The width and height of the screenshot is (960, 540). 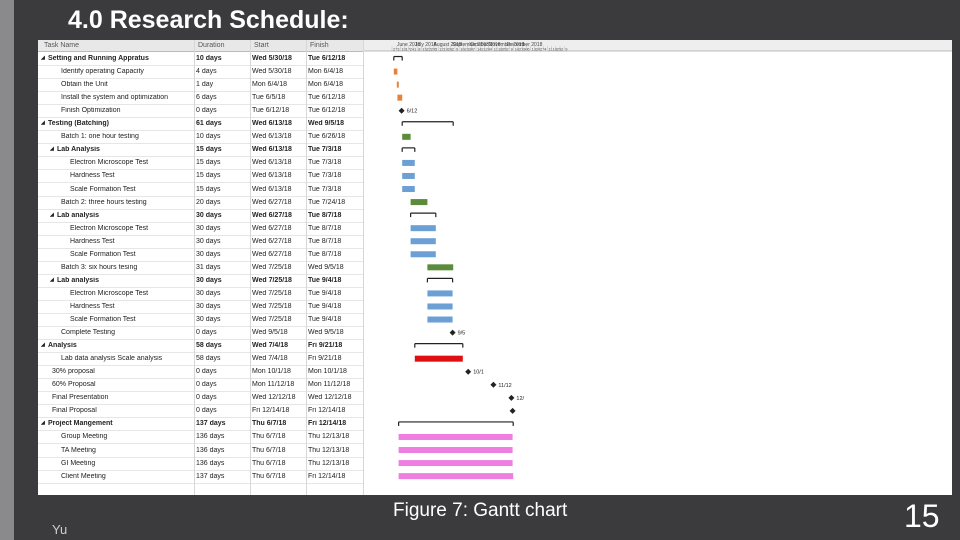 What do you see at coordinates (201, 464) in the screenshot?
I see `table-row: GI Meeting 136 days Thu 6/7/18 Thu 12/13/18` at bounding box center [201, 464].